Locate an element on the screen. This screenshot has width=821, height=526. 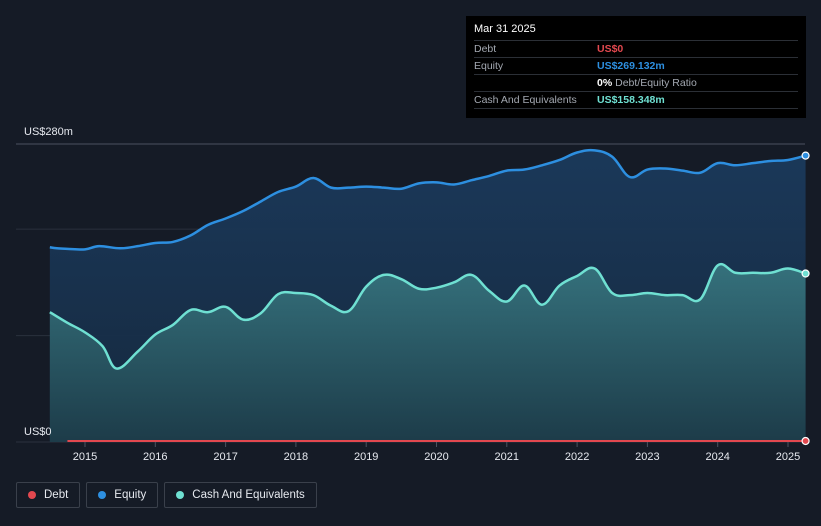
cash-dot-icon is located at coordinates (180, 495).